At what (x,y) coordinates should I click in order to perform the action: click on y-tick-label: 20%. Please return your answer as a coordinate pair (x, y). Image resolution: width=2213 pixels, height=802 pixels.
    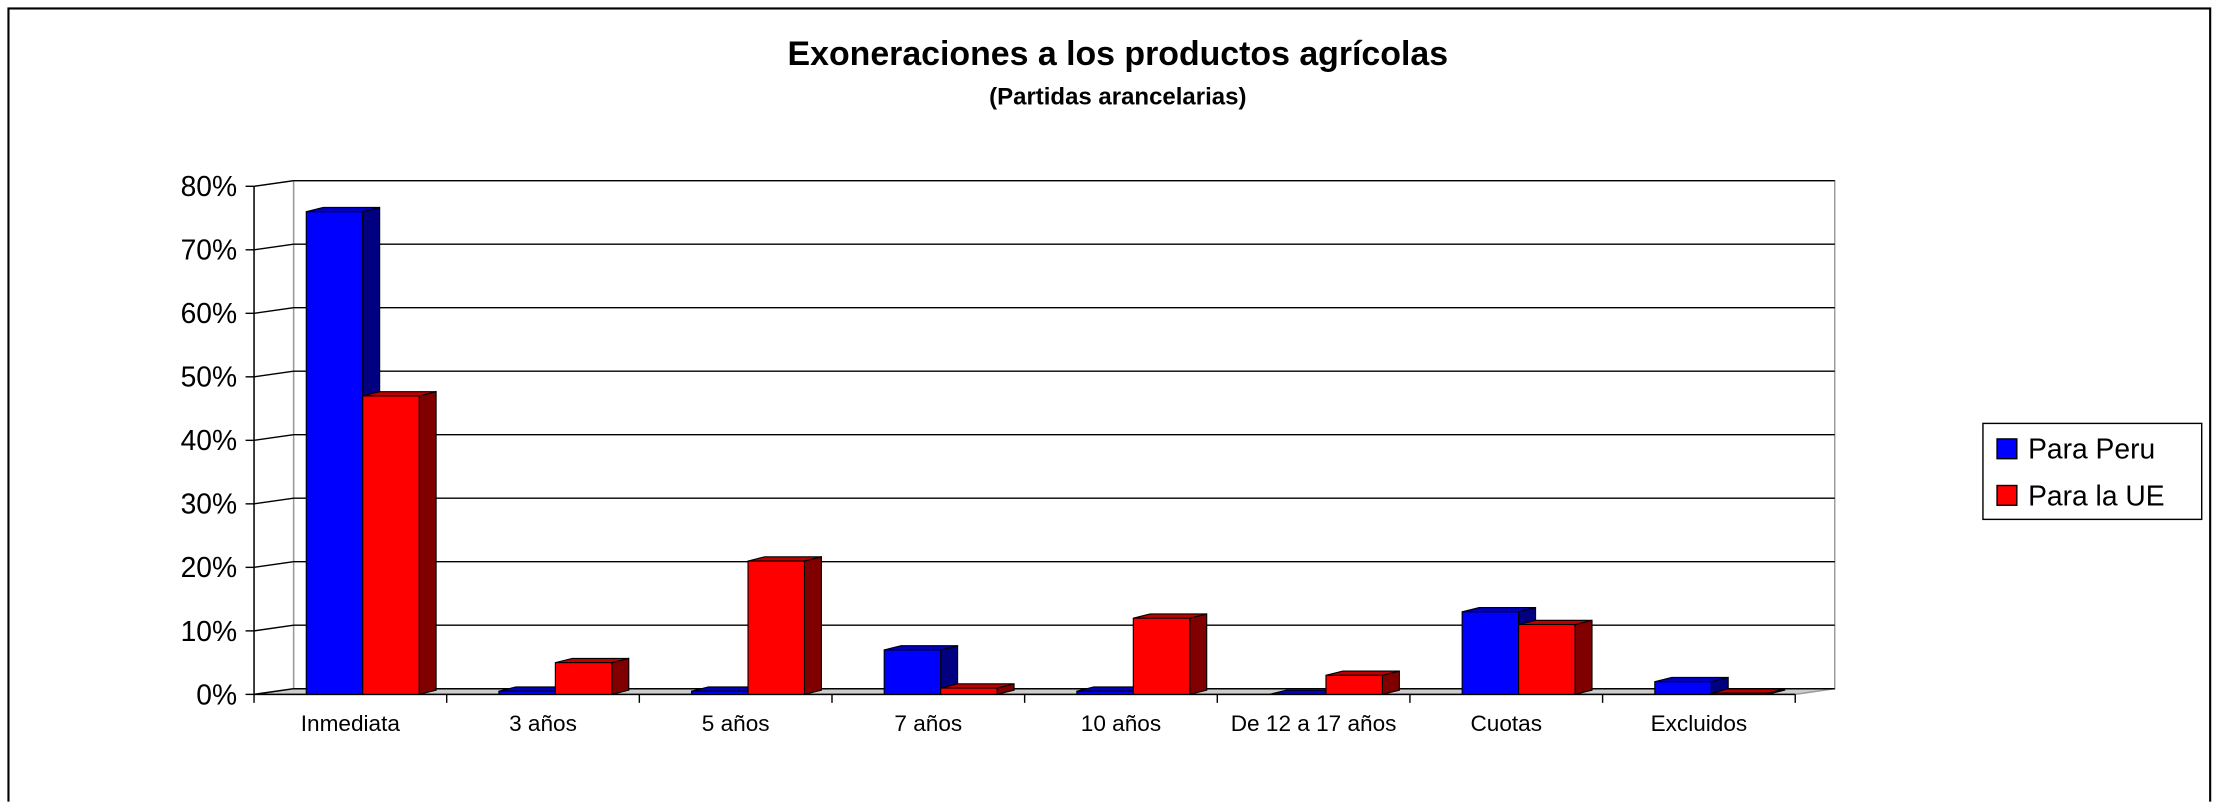
    Looking at the image, I should click on (209, 567).